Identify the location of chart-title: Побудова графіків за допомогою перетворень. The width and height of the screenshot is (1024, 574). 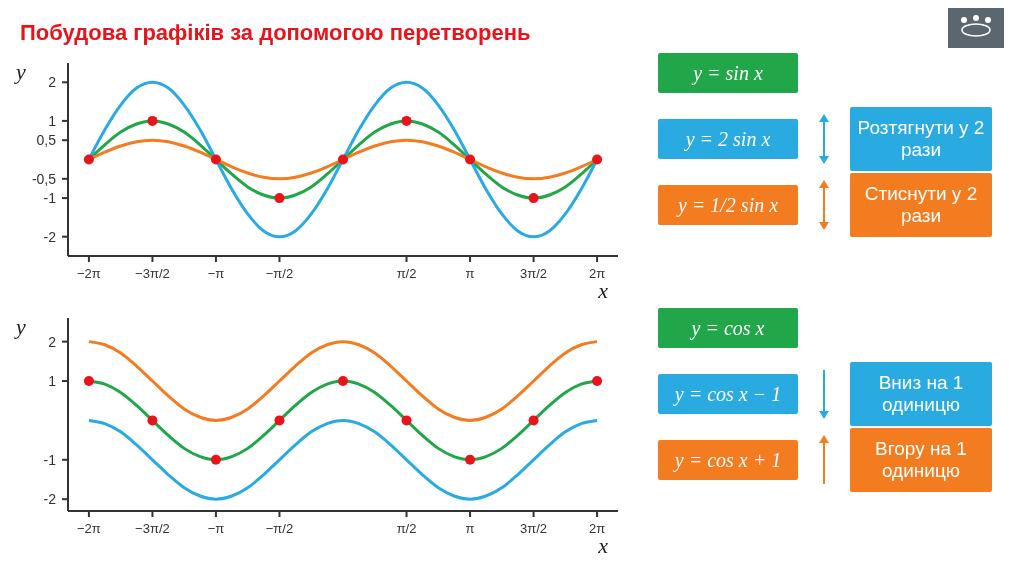
(275, 33).